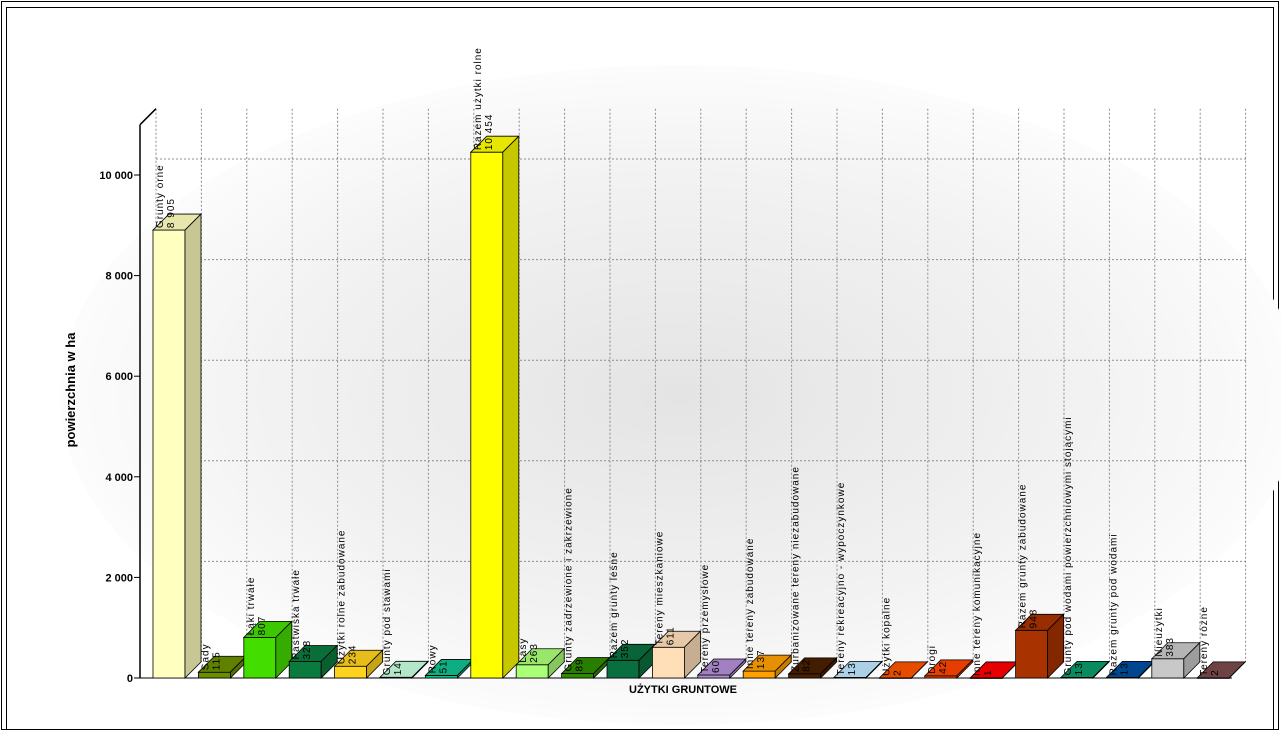 This screenshot has height=736, width=1281. Describe the element at coordinates (988, 672) in the screenshot. I see `bar-value-label: 1` at that location.